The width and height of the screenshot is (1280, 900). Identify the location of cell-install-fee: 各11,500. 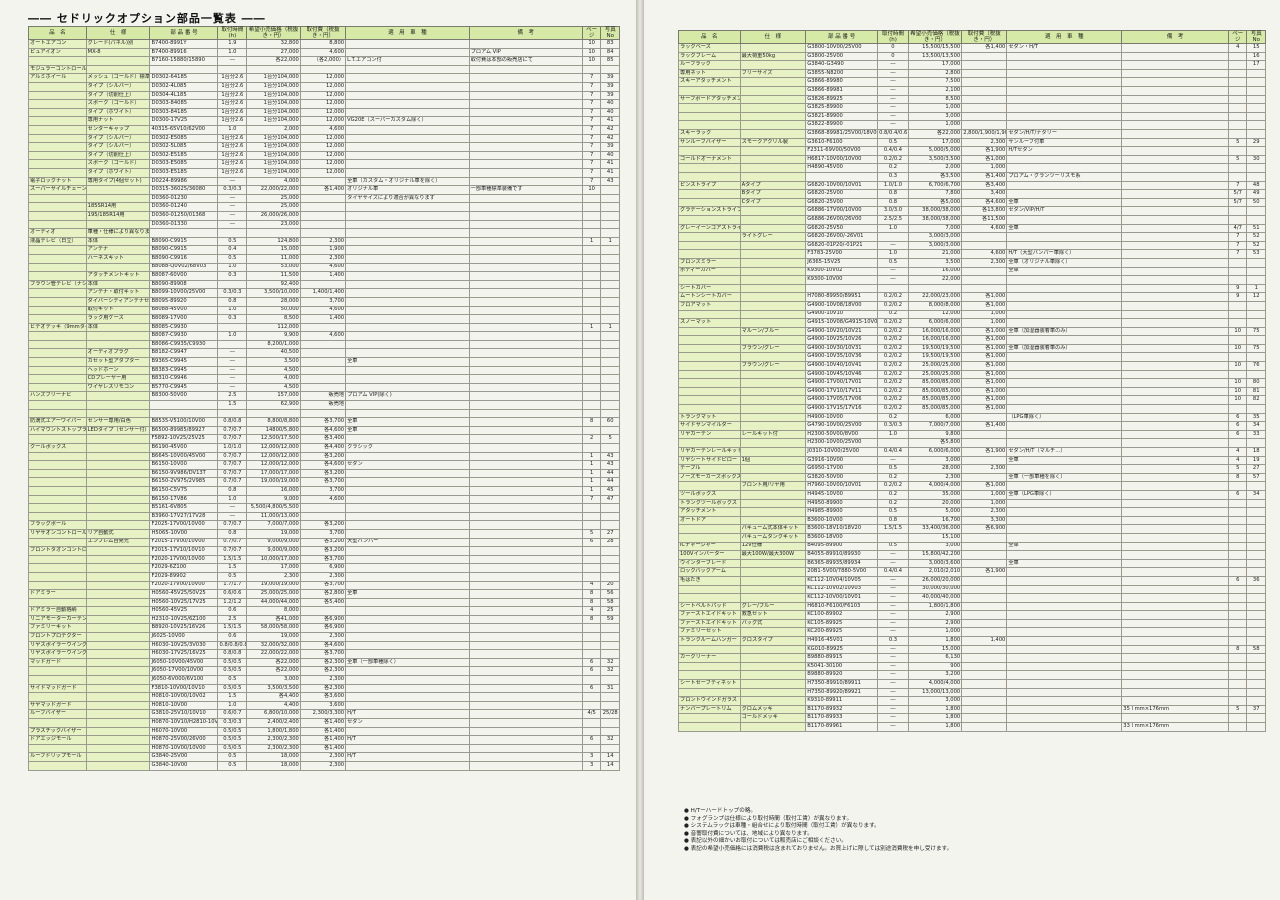
(984, 219).